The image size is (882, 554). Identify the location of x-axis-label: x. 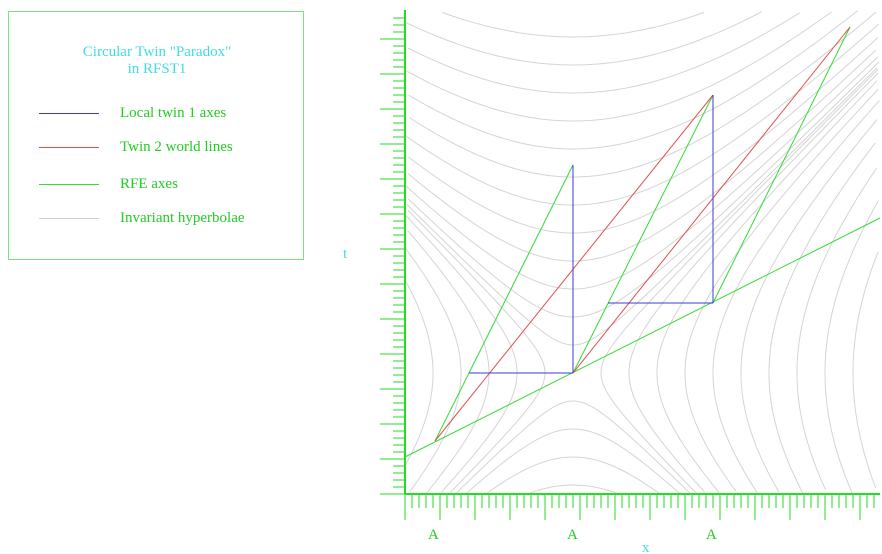
(646, 547).